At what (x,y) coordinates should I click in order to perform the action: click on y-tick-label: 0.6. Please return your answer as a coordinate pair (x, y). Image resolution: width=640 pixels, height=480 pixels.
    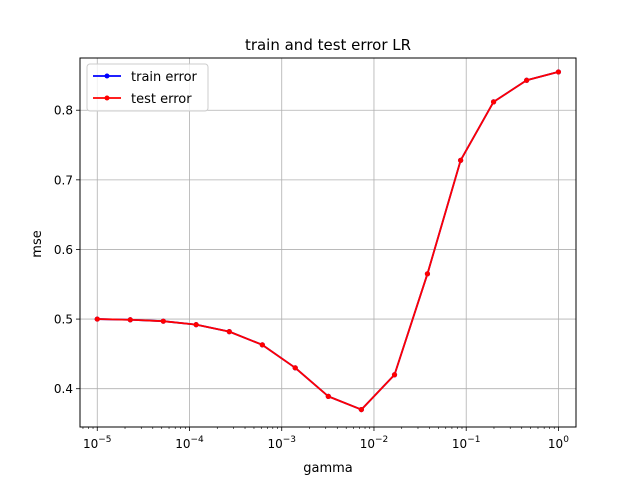
    Looking at the image, I should click on (63, 250).